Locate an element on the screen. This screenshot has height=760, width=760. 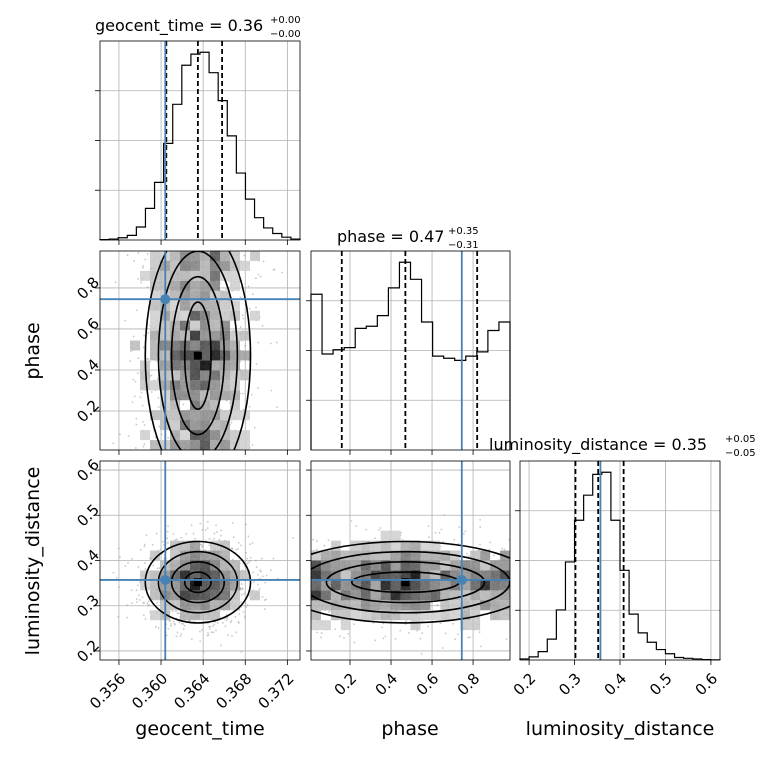
ytick-geocent_time-vs-luminosity_distance-tick-label-4: 0.6 is located at coordinates (88, 470).